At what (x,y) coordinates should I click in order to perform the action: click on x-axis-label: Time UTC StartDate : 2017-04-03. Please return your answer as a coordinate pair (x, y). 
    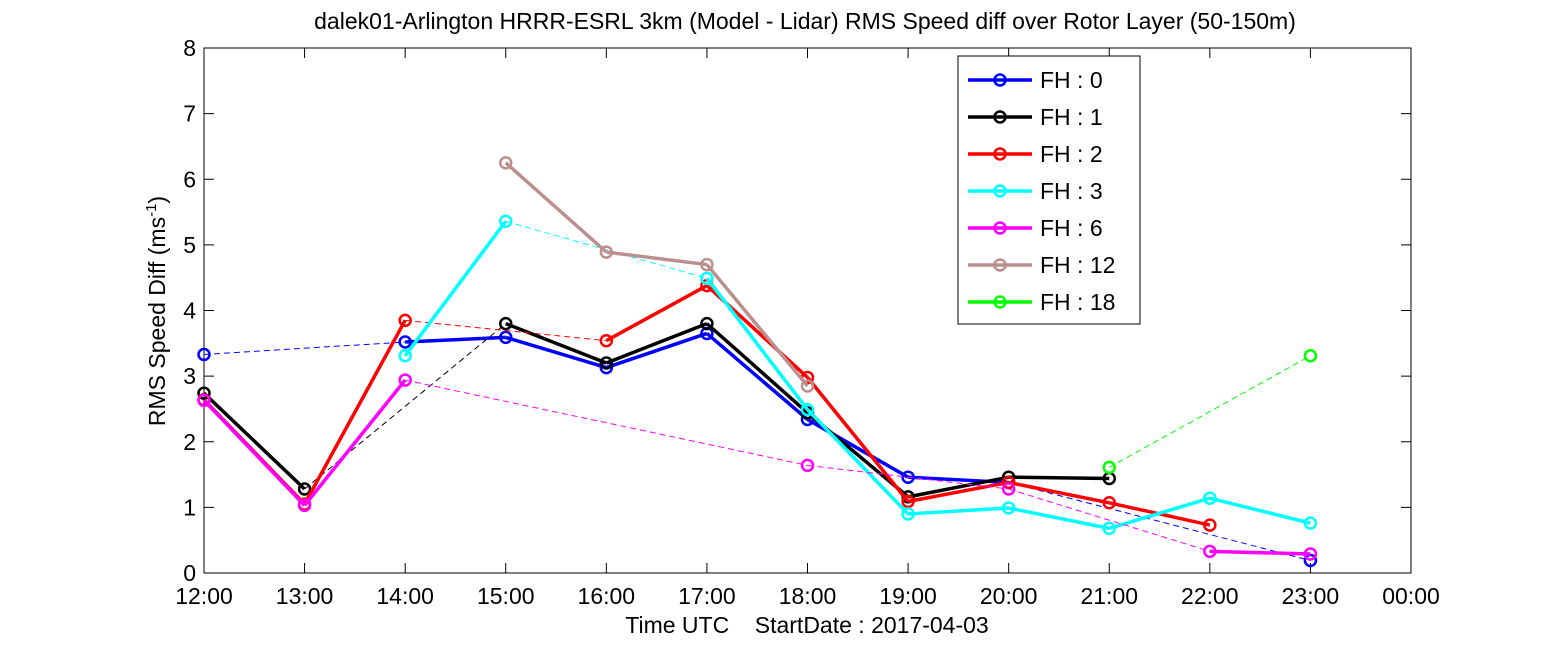
    Looking at the image, I should click on (806, 625).